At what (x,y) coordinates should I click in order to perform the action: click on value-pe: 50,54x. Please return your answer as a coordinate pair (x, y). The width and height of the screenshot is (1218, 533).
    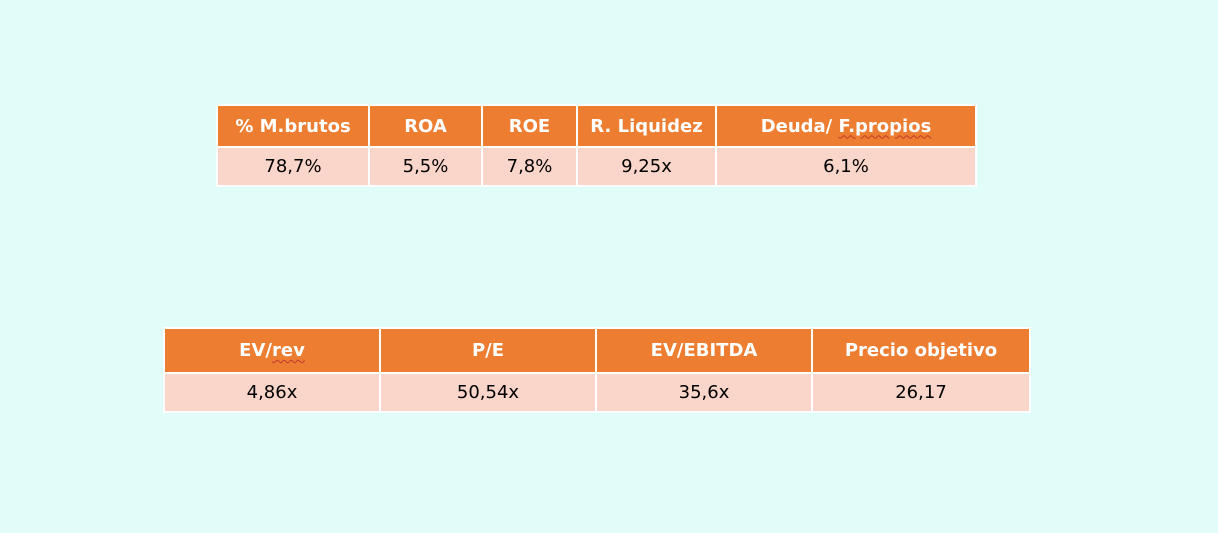
    Looking at the image, I should click on (488, 392).